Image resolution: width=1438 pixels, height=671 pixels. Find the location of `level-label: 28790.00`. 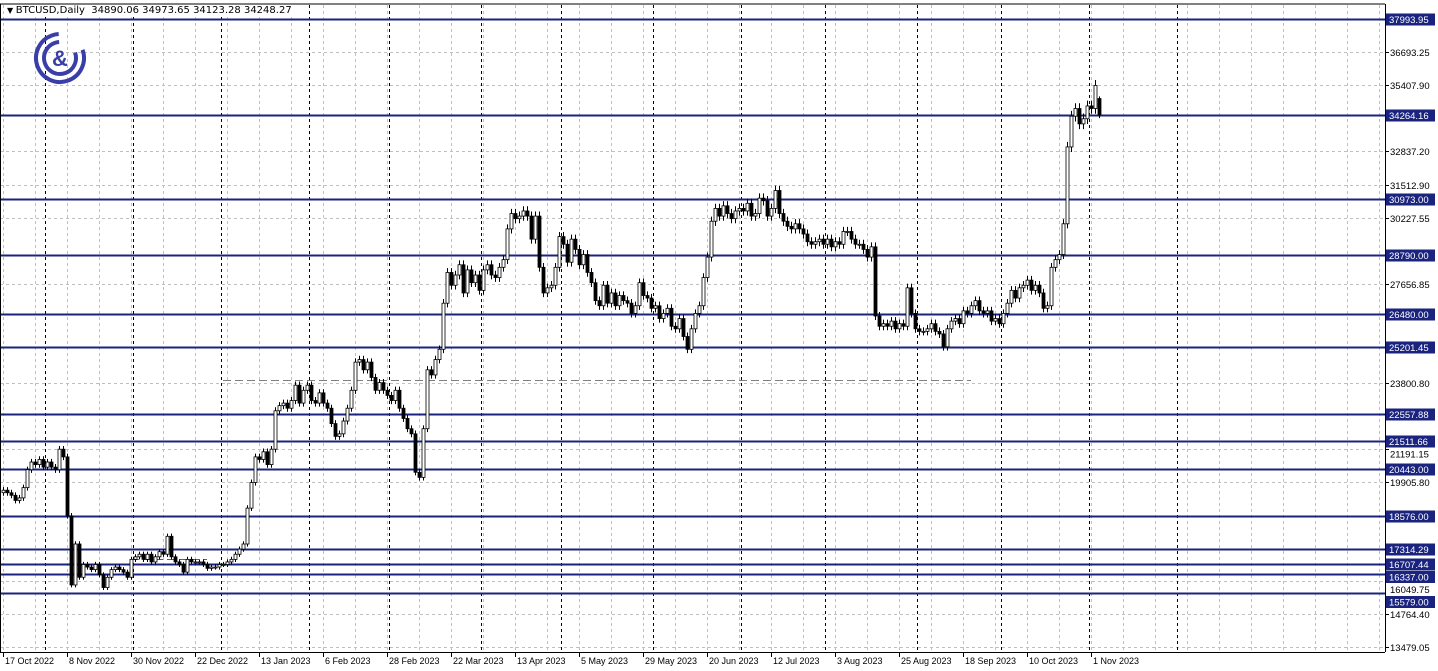

level-label: 28790.00 is located at coordinates (1409, 256).